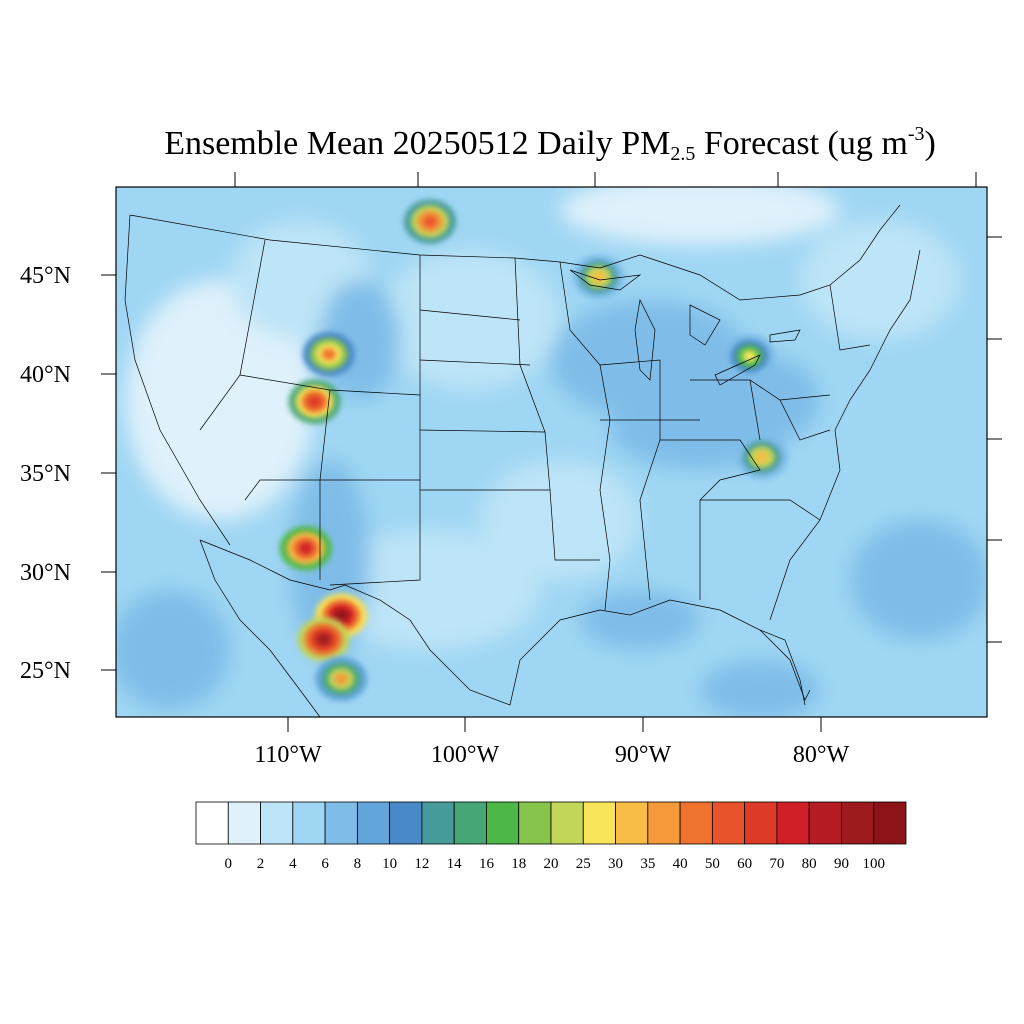  Describe the element at coordinates (660, 652) in the screenshot. I see `gulf-coast` at that location.